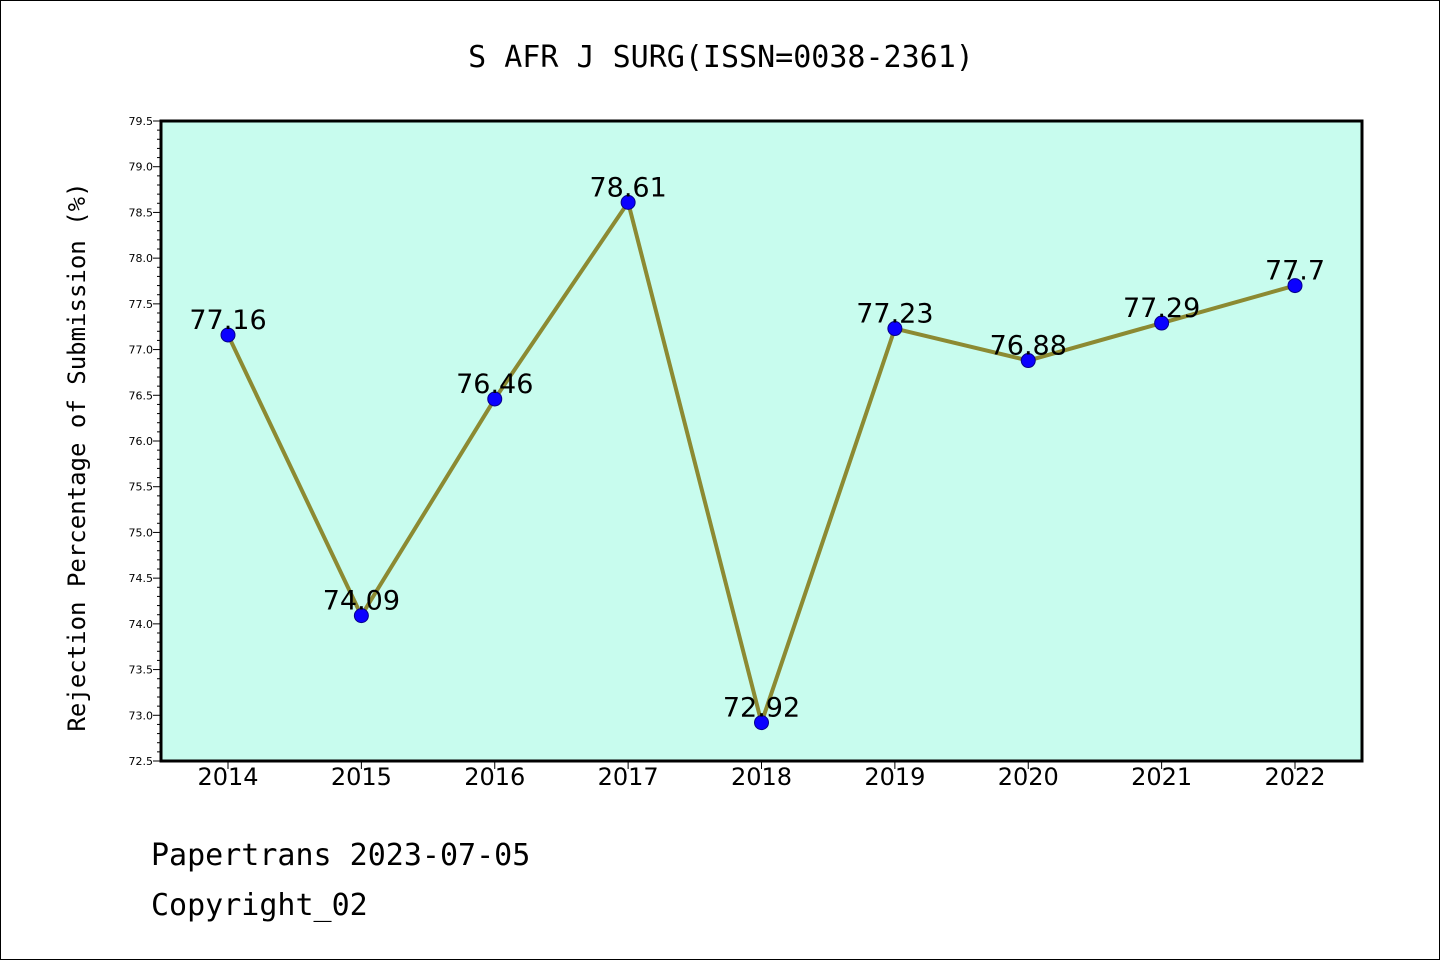  What do you see at coordinates (628, 777) in the screenshot?
I see `x-tick-label: 2017` at bounding box center [628, 777].